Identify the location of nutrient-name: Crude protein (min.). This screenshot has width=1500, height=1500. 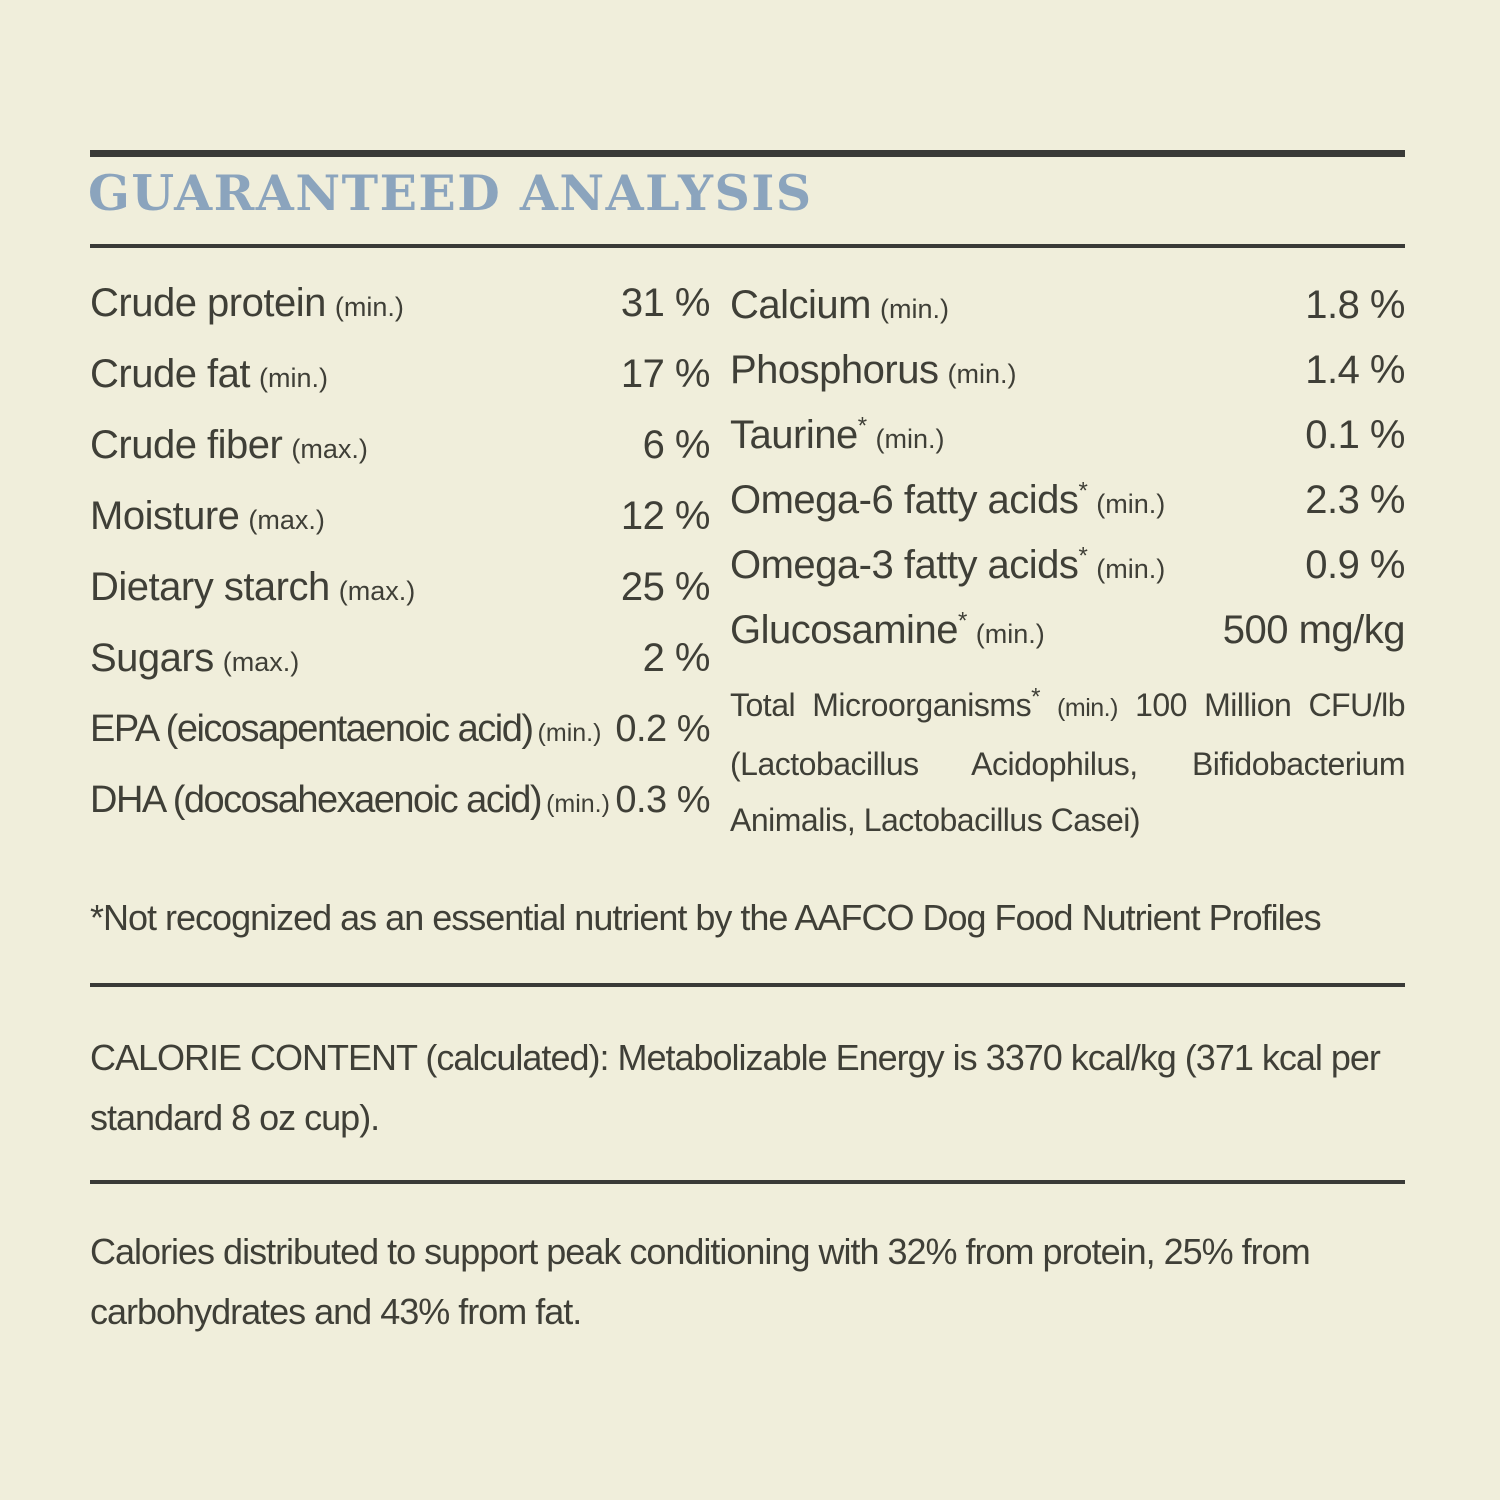
(247, 303).